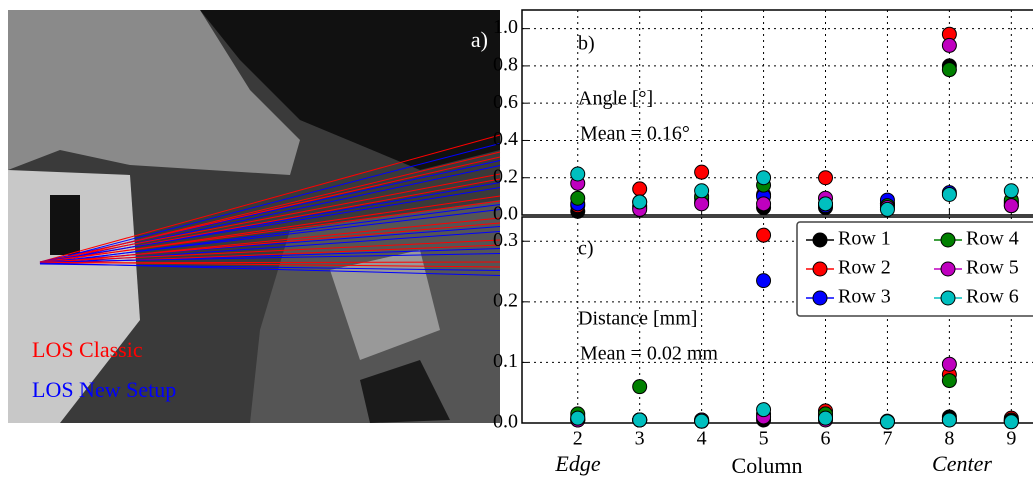 Image resolution: width=1033 pixels, height=486 pixels. I want to click on annotation: Angle [°], so click(615, 99).